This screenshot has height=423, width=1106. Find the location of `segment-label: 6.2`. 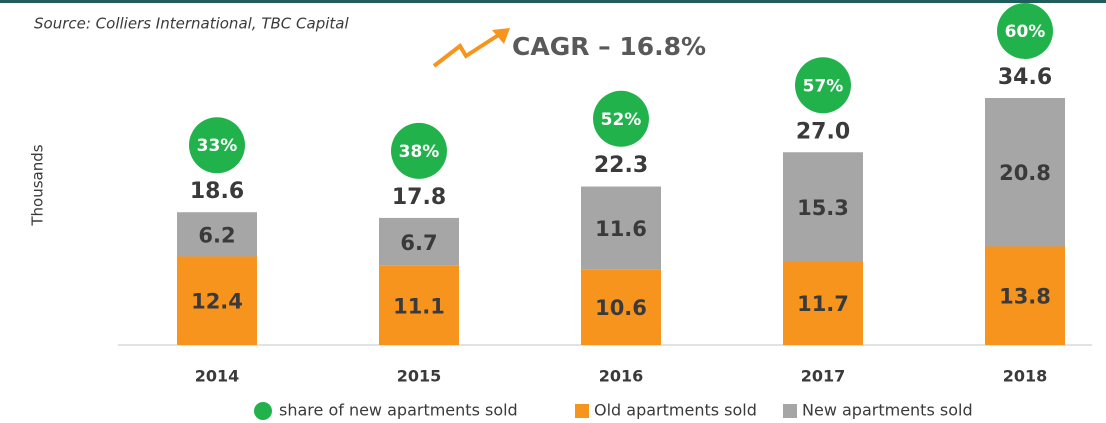

segment-label: 6.2 is located at coordinates (216, 235).